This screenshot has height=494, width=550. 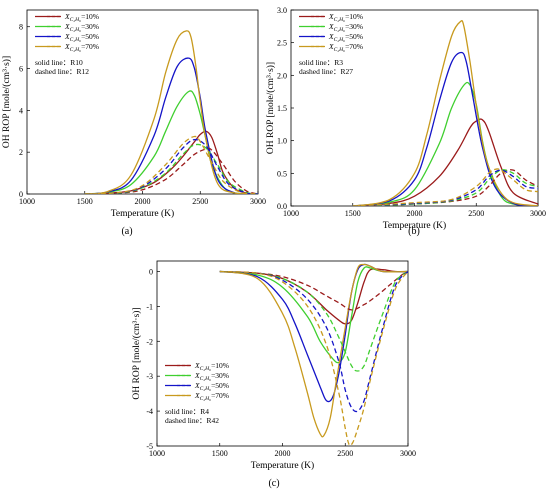 I want to click on line-style-note: dashed line：R12, so click(x=62, y=71).